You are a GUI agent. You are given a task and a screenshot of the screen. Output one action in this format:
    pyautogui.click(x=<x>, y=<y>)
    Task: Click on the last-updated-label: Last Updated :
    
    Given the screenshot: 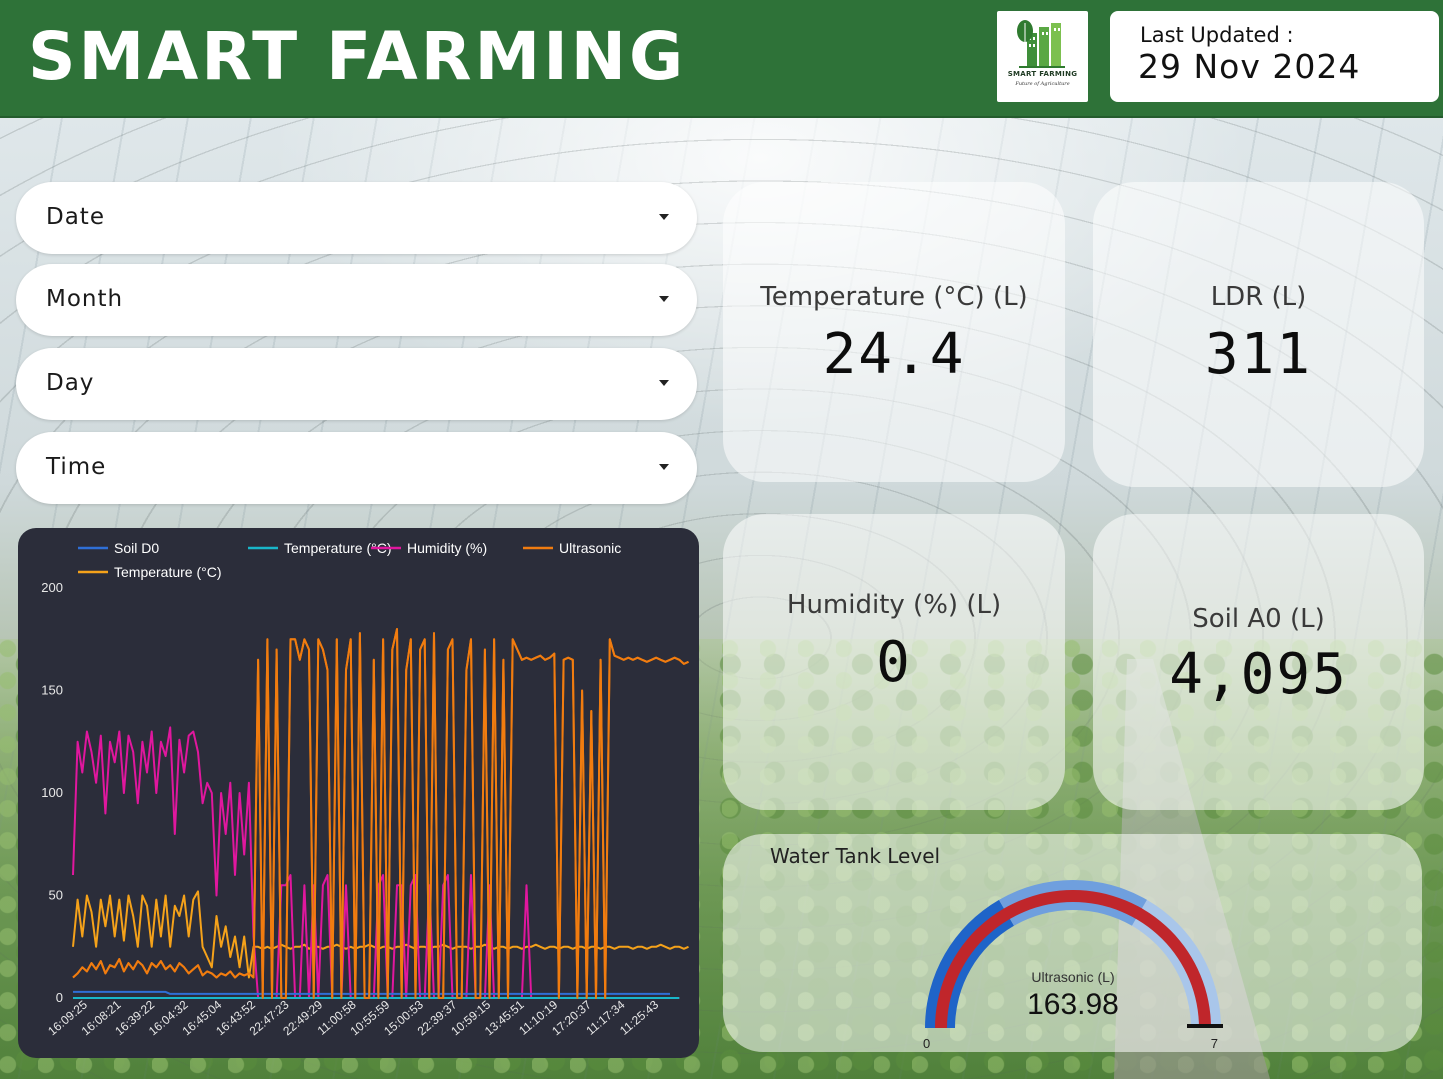 What is the action you would take?
    pyautogui.click(x=1217, y=35)
    